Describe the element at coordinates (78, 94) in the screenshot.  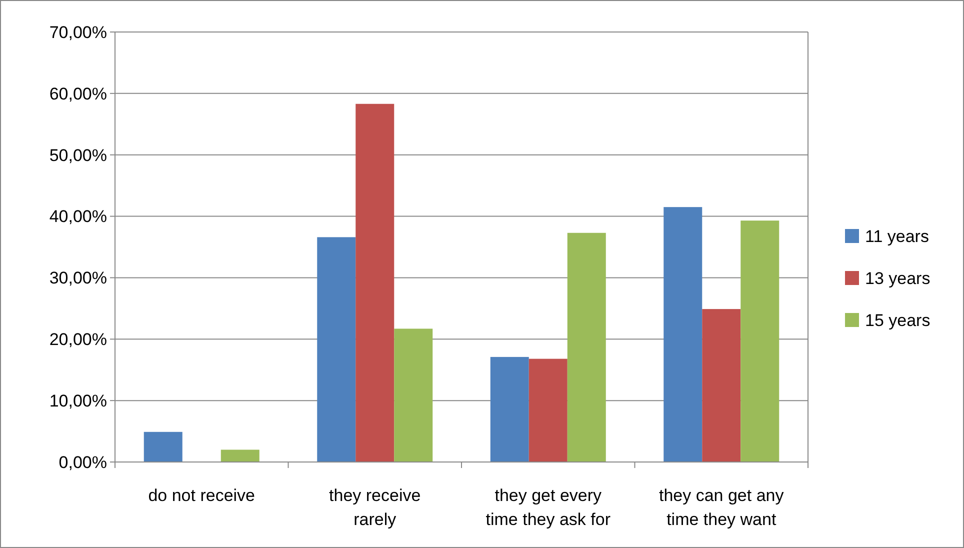
I see `y-tick-label: 60,00%` at that location.